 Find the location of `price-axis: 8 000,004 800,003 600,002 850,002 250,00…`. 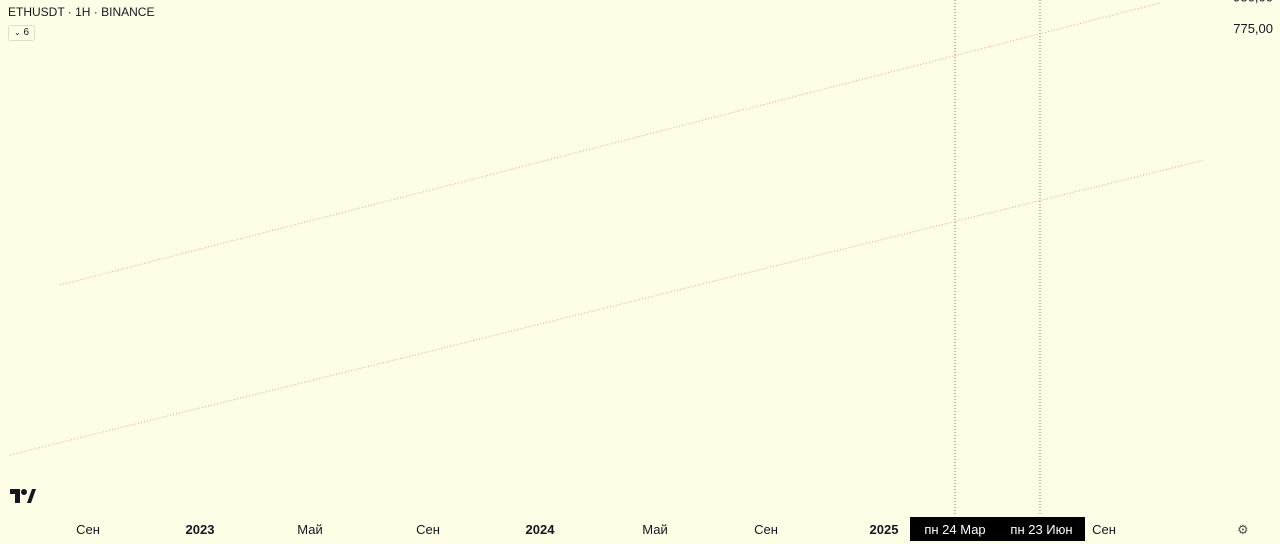

price-axis: 8 000,004 800,003 600,002 850,002 250,00… is located at coordinates (1253, 18).